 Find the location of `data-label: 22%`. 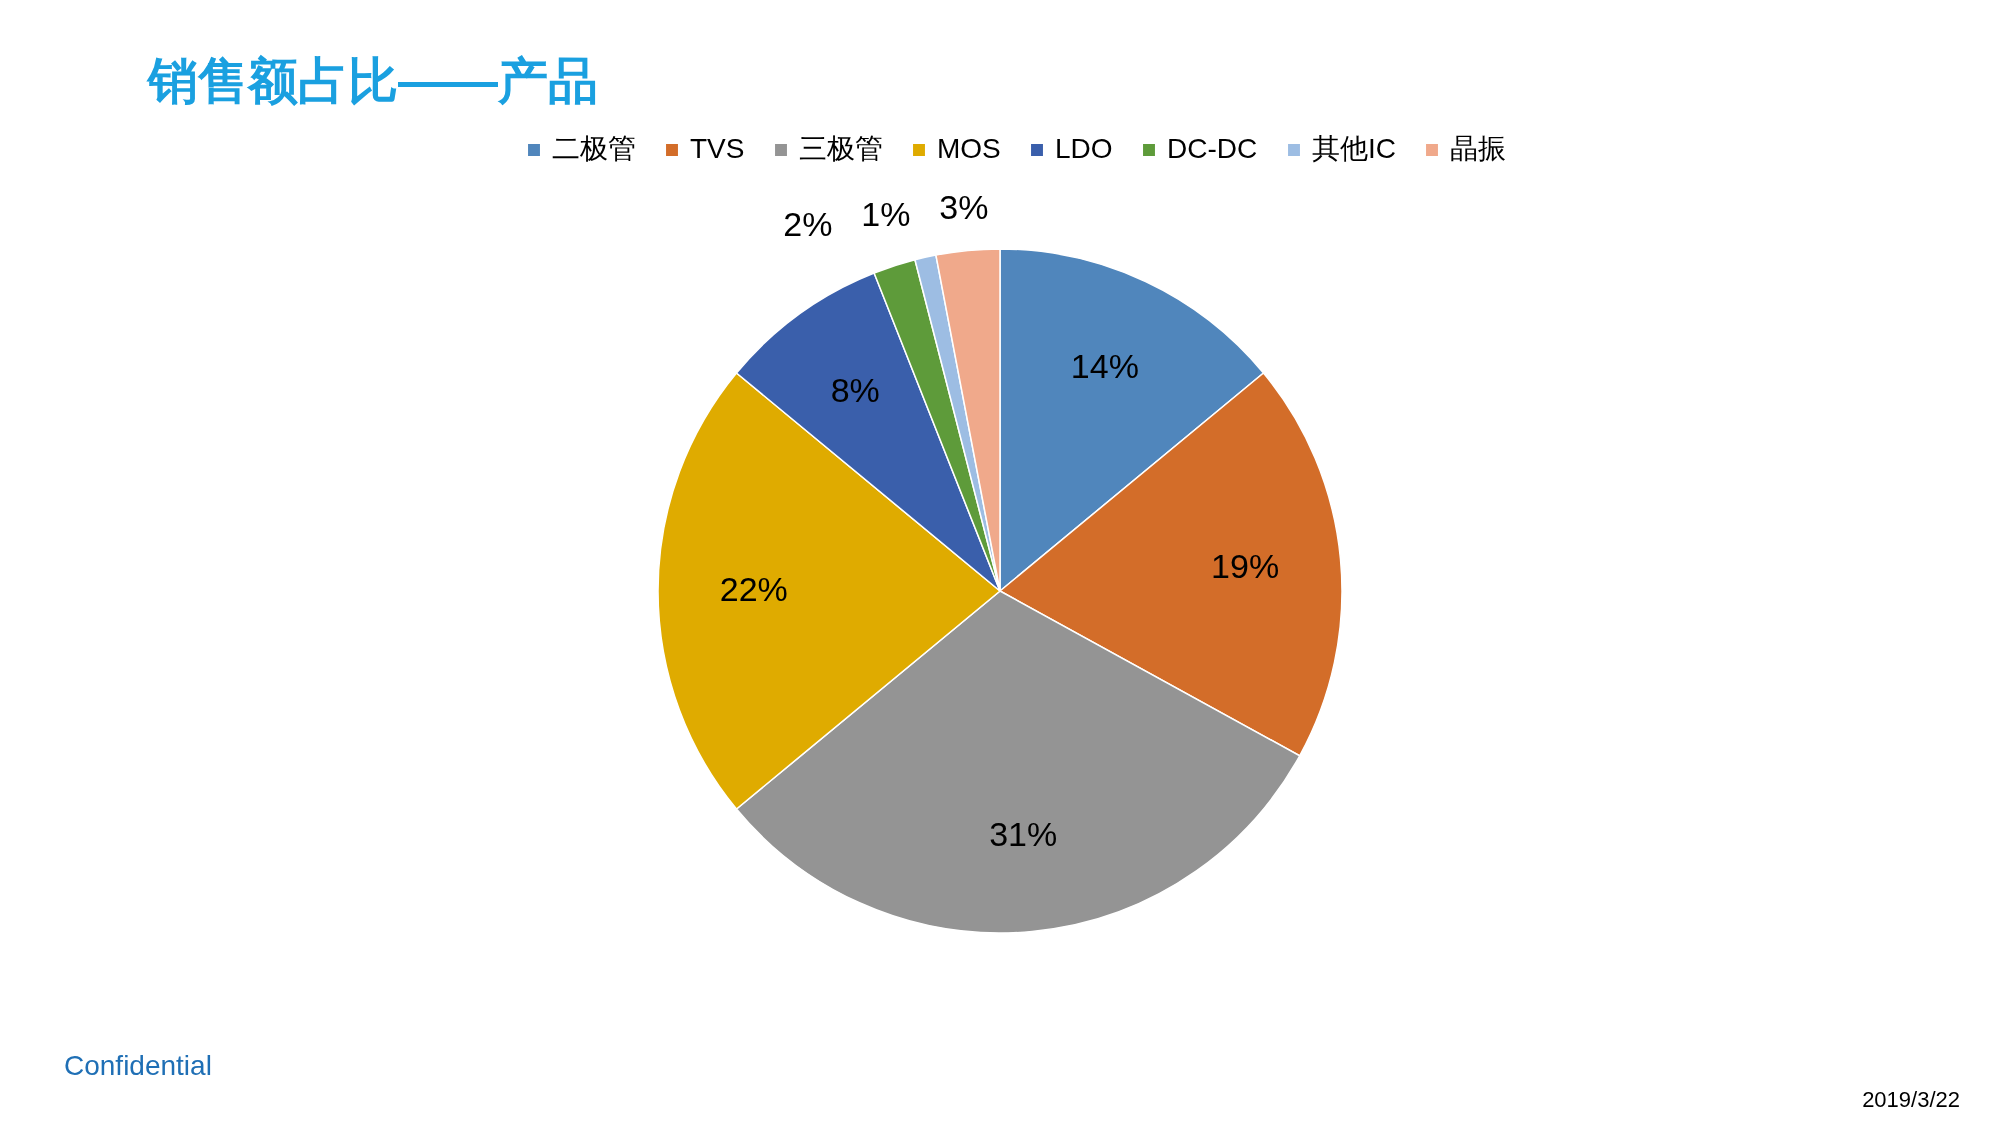

data-label: 22% is located at coordinates (753, 589).